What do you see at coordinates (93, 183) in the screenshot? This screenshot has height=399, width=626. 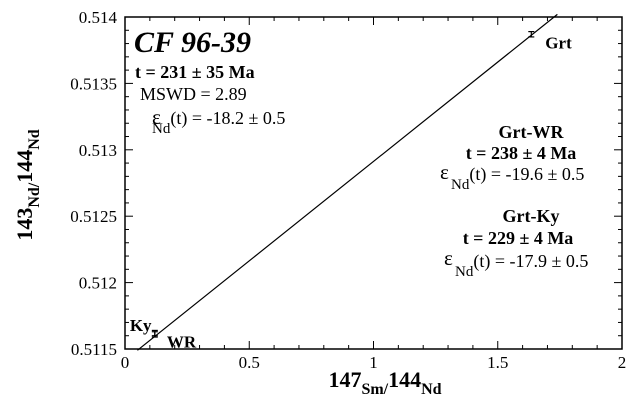 I see `y-tick-labels: 0.5115 0.512 0.5125 0.513 0.5135 0.514` at bounding box center [93, 183].